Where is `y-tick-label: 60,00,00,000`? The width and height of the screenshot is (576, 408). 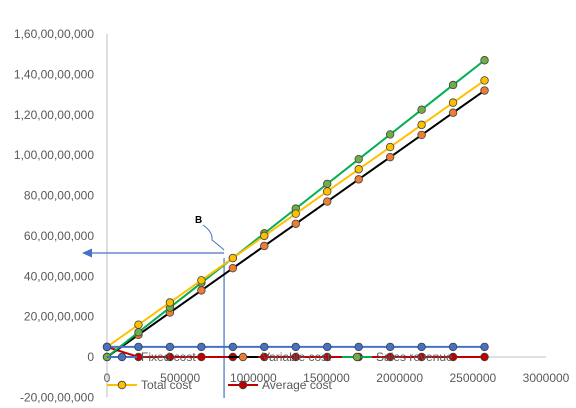 y-tick-label: 60,00,00,000 is located at coordinates (59, 236).